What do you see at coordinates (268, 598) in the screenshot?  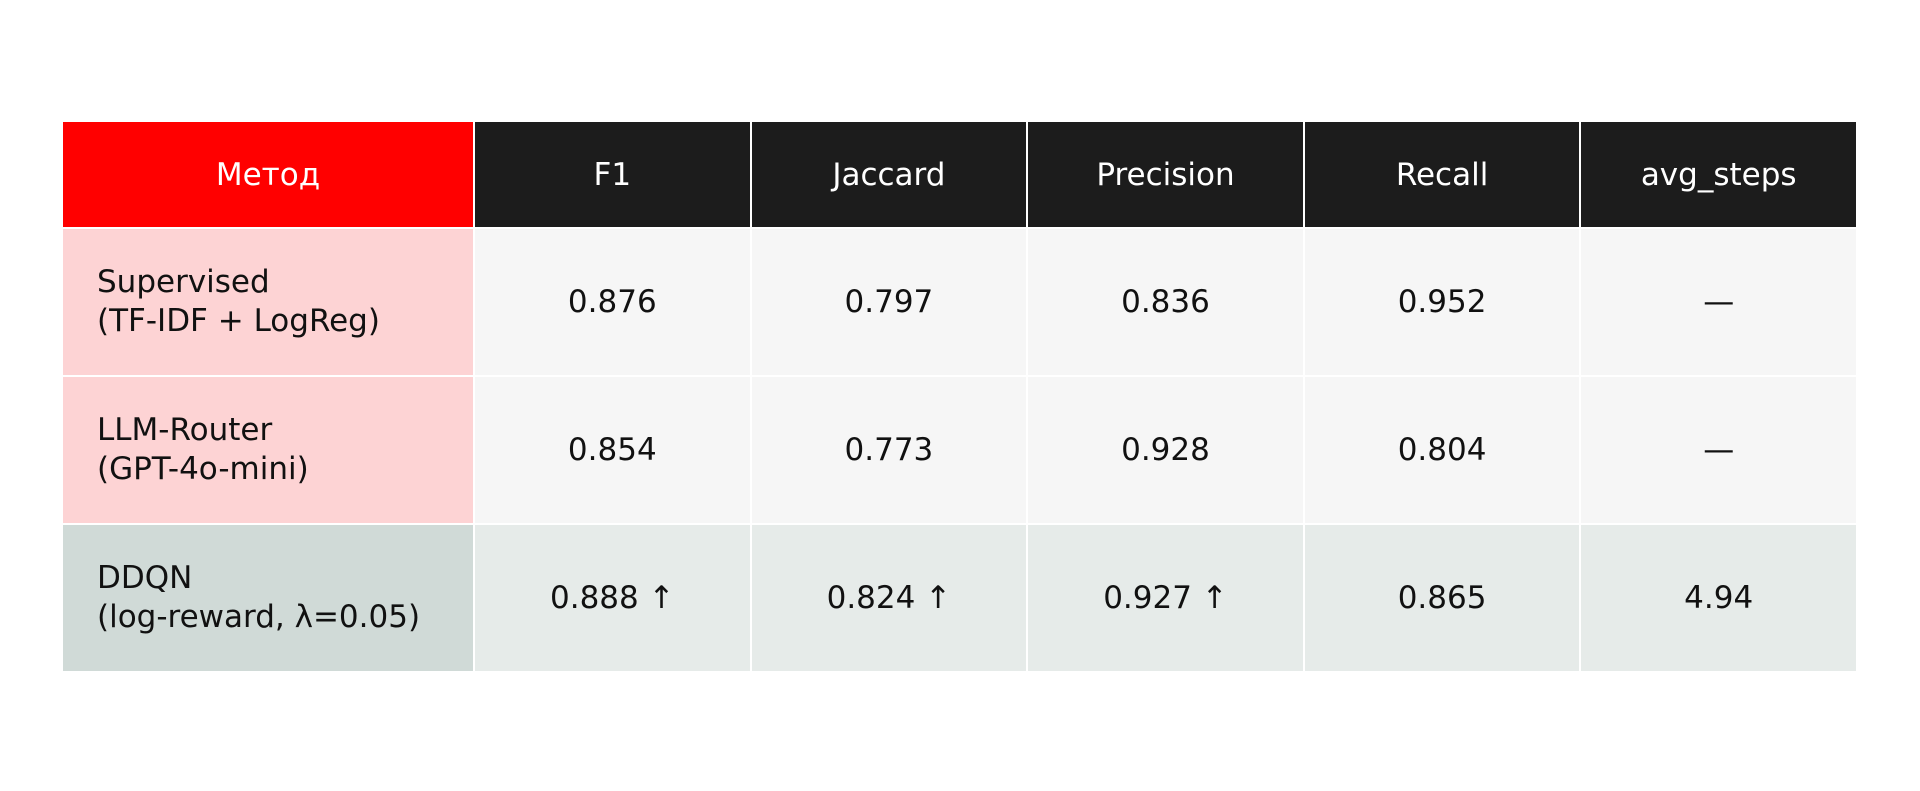 I see `method-cell: DDQN (log-reward, λ=0.05)` at bounding box center [268, 598].